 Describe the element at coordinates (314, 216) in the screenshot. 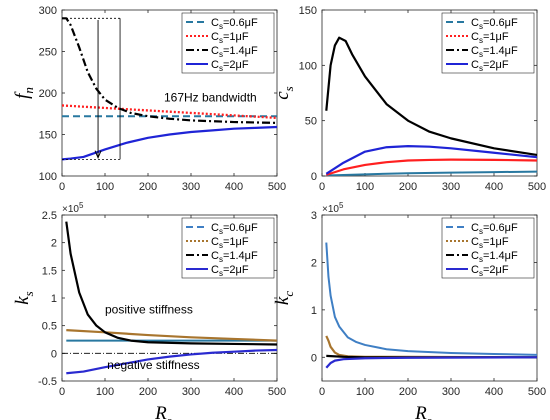

I see `y-tick-label: 3` at that location.